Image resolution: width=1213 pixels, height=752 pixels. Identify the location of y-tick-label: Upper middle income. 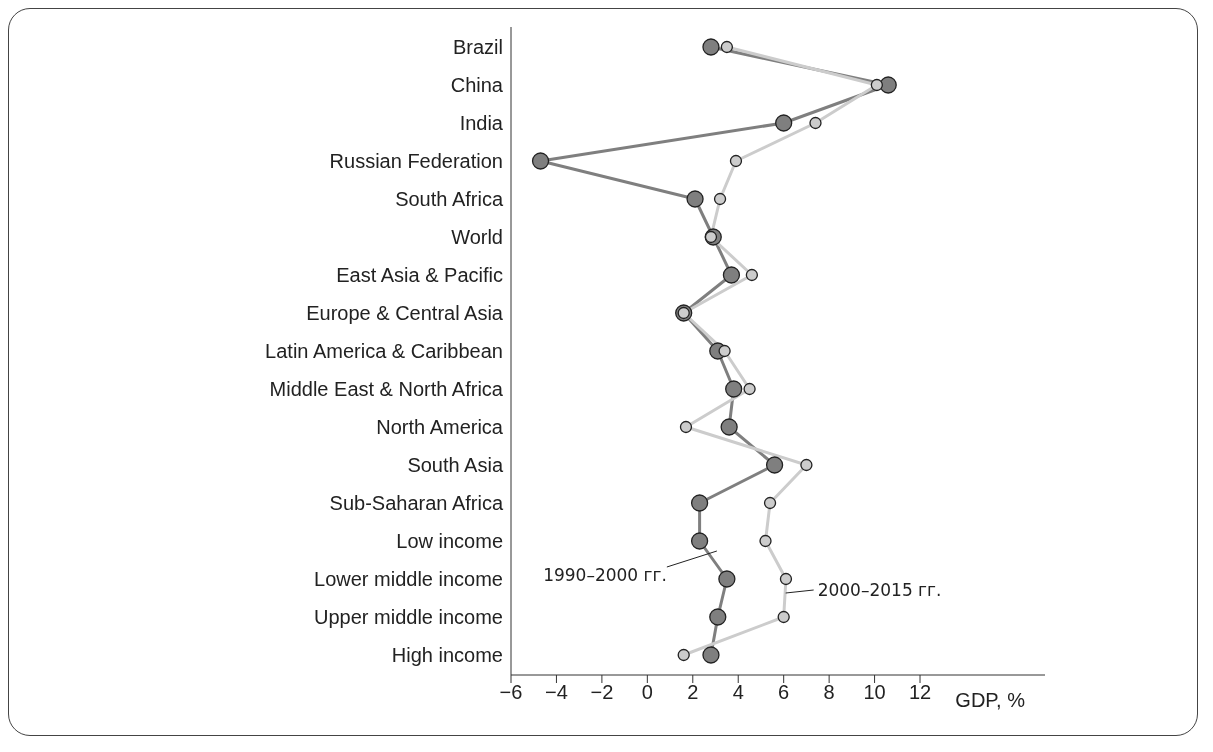
(408, 617).